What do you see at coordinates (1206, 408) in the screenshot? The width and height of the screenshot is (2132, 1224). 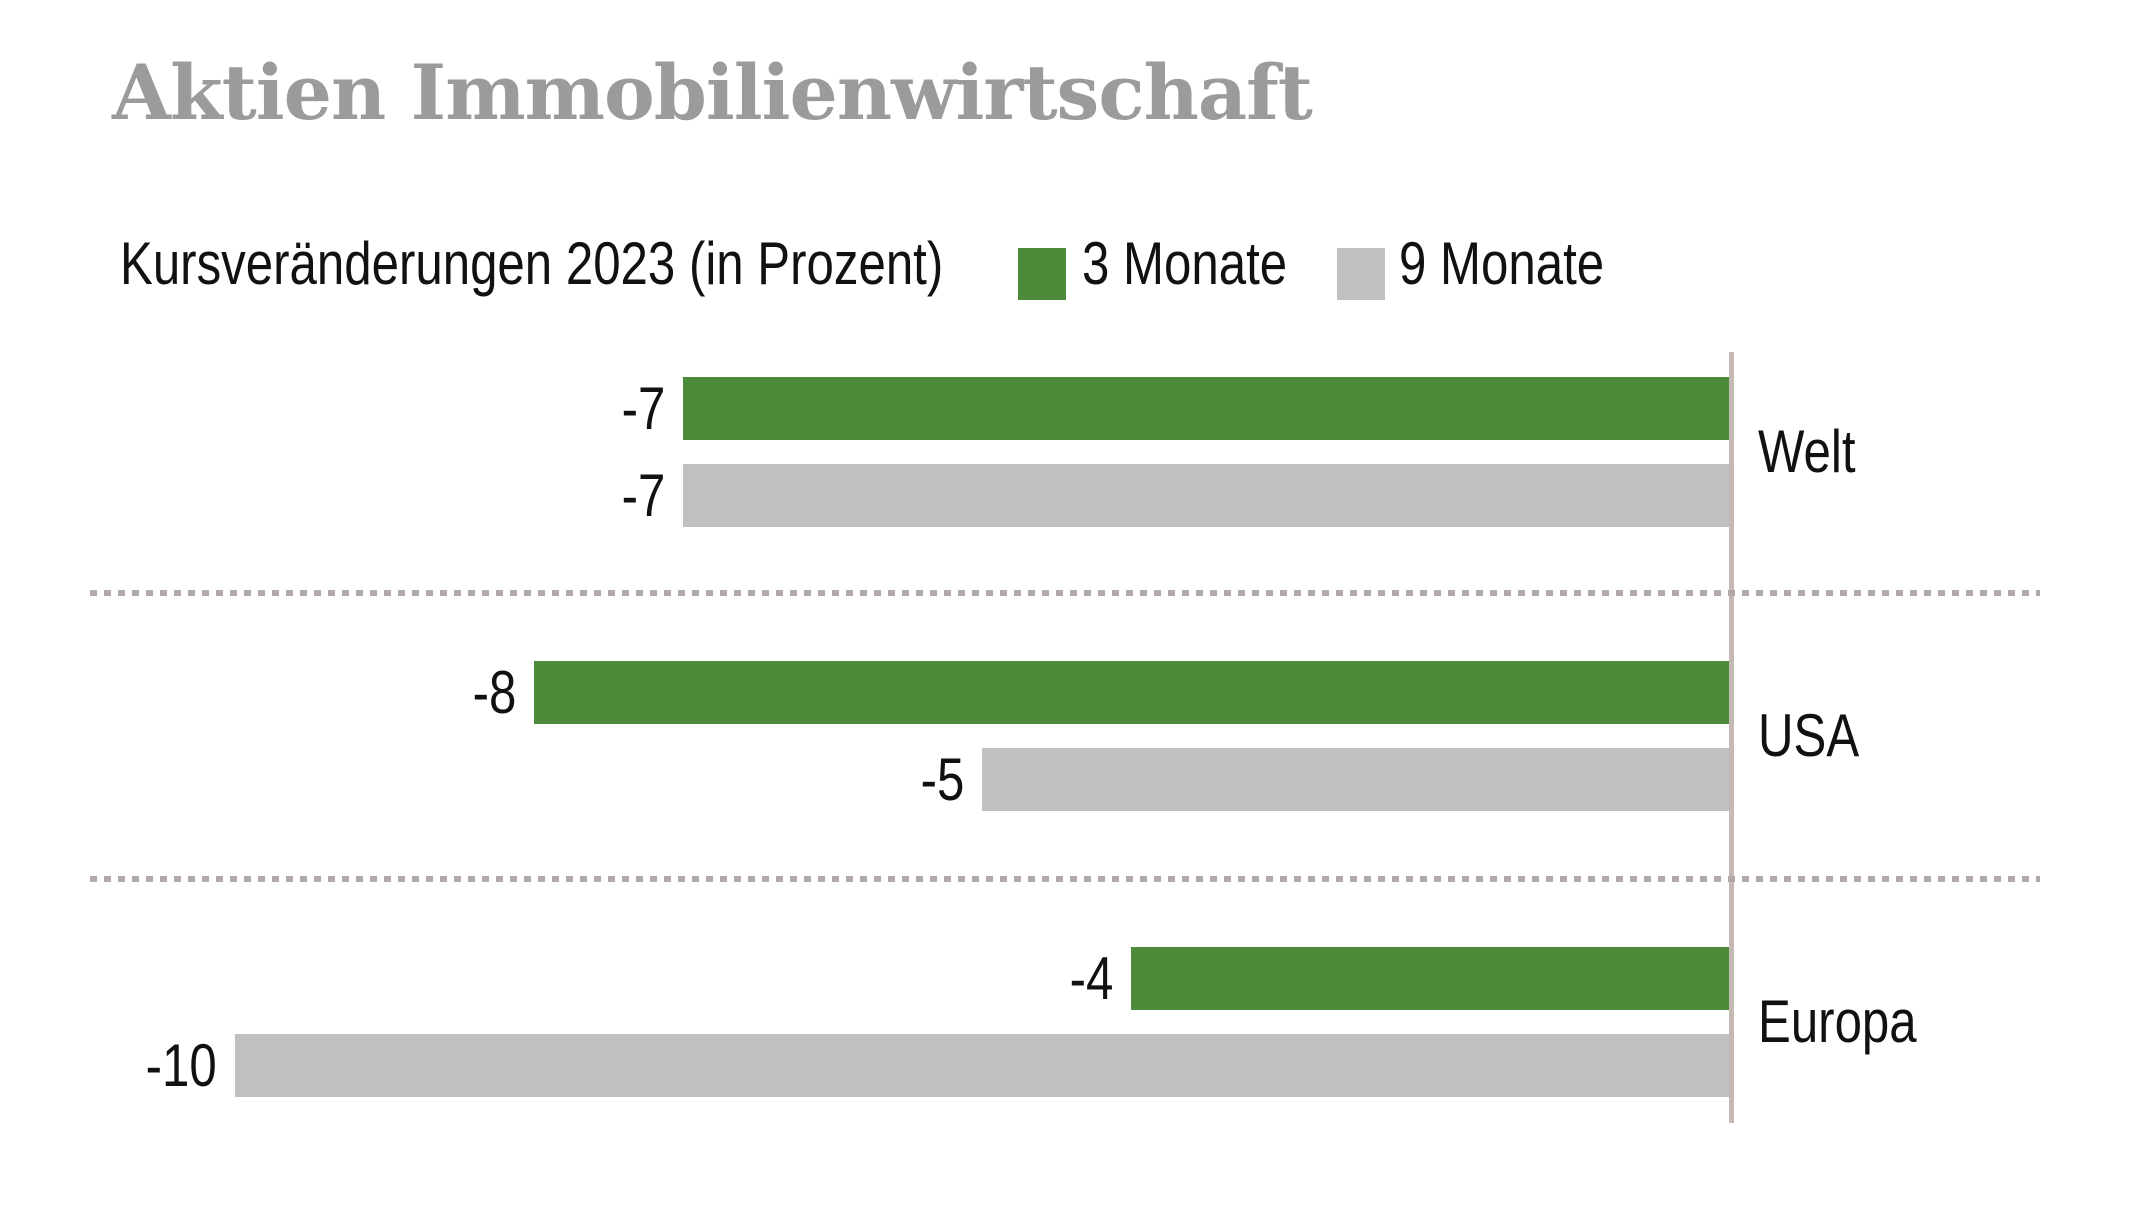 I see `bar-welt-3-monate` at bounding box center [1206, 408].